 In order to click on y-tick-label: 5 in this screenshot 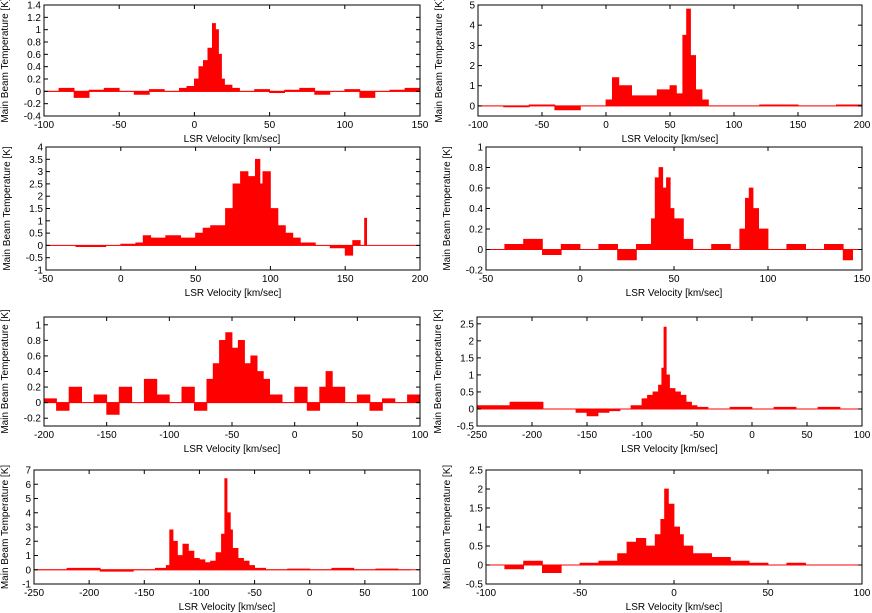, I will do `click(472, 6)`.